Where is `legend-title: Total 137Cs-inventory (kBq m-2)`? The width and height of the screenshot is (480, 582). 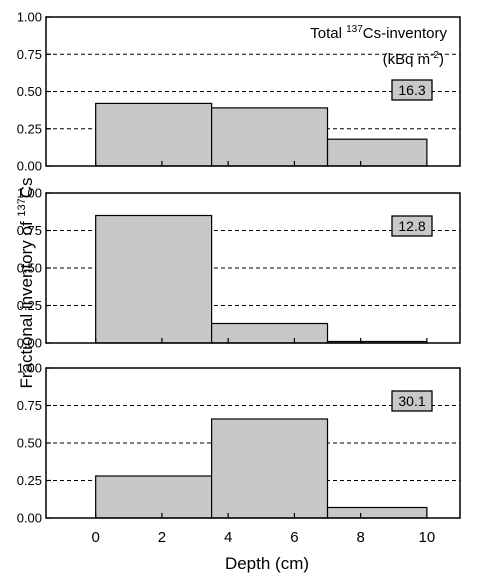
legend-title: Total 137Cs-inventory (kBq m-2) is located at coordinates (378, 46).